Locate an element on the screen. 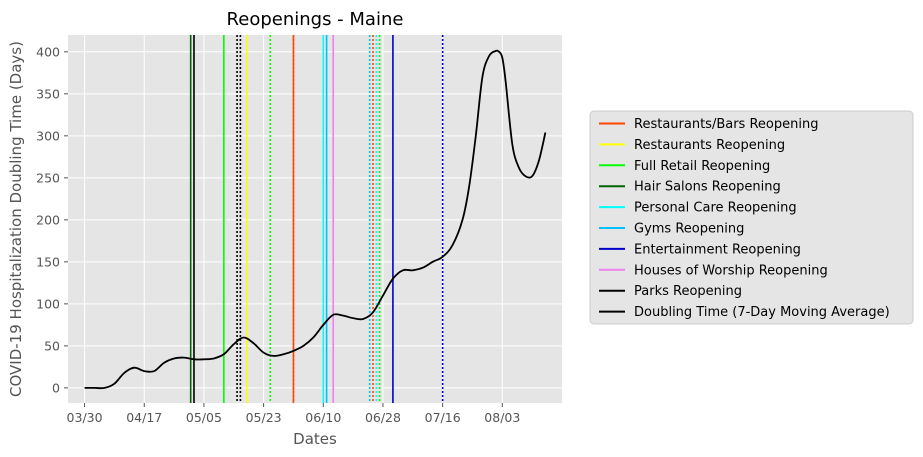  y-tick-labels: 0 50 100 150 200 250 300 350 400 is located at coordinates (48, 219).